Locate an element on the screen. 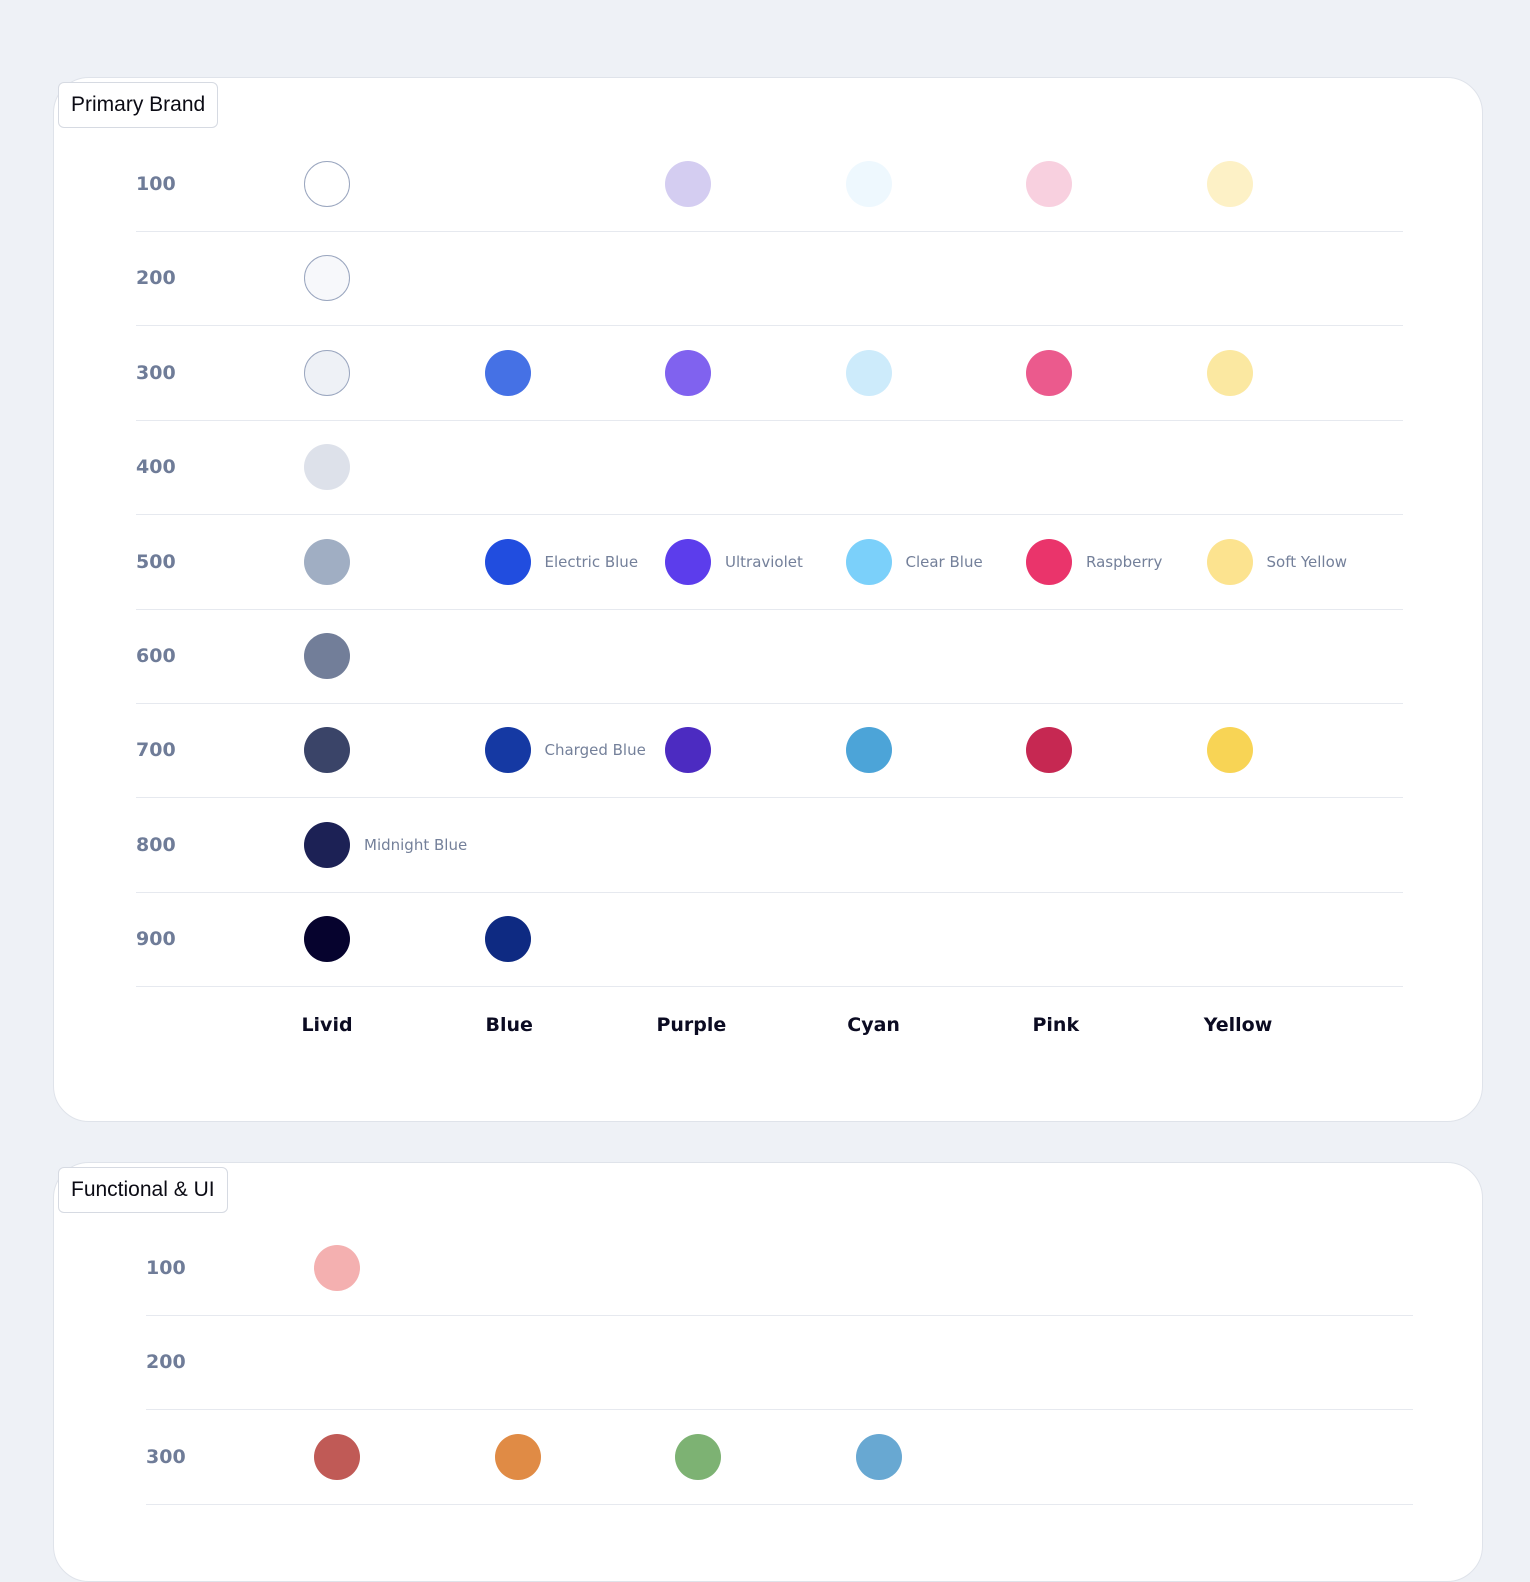  swatch-name: Ultraviolet is located at coordinates (764, 561).